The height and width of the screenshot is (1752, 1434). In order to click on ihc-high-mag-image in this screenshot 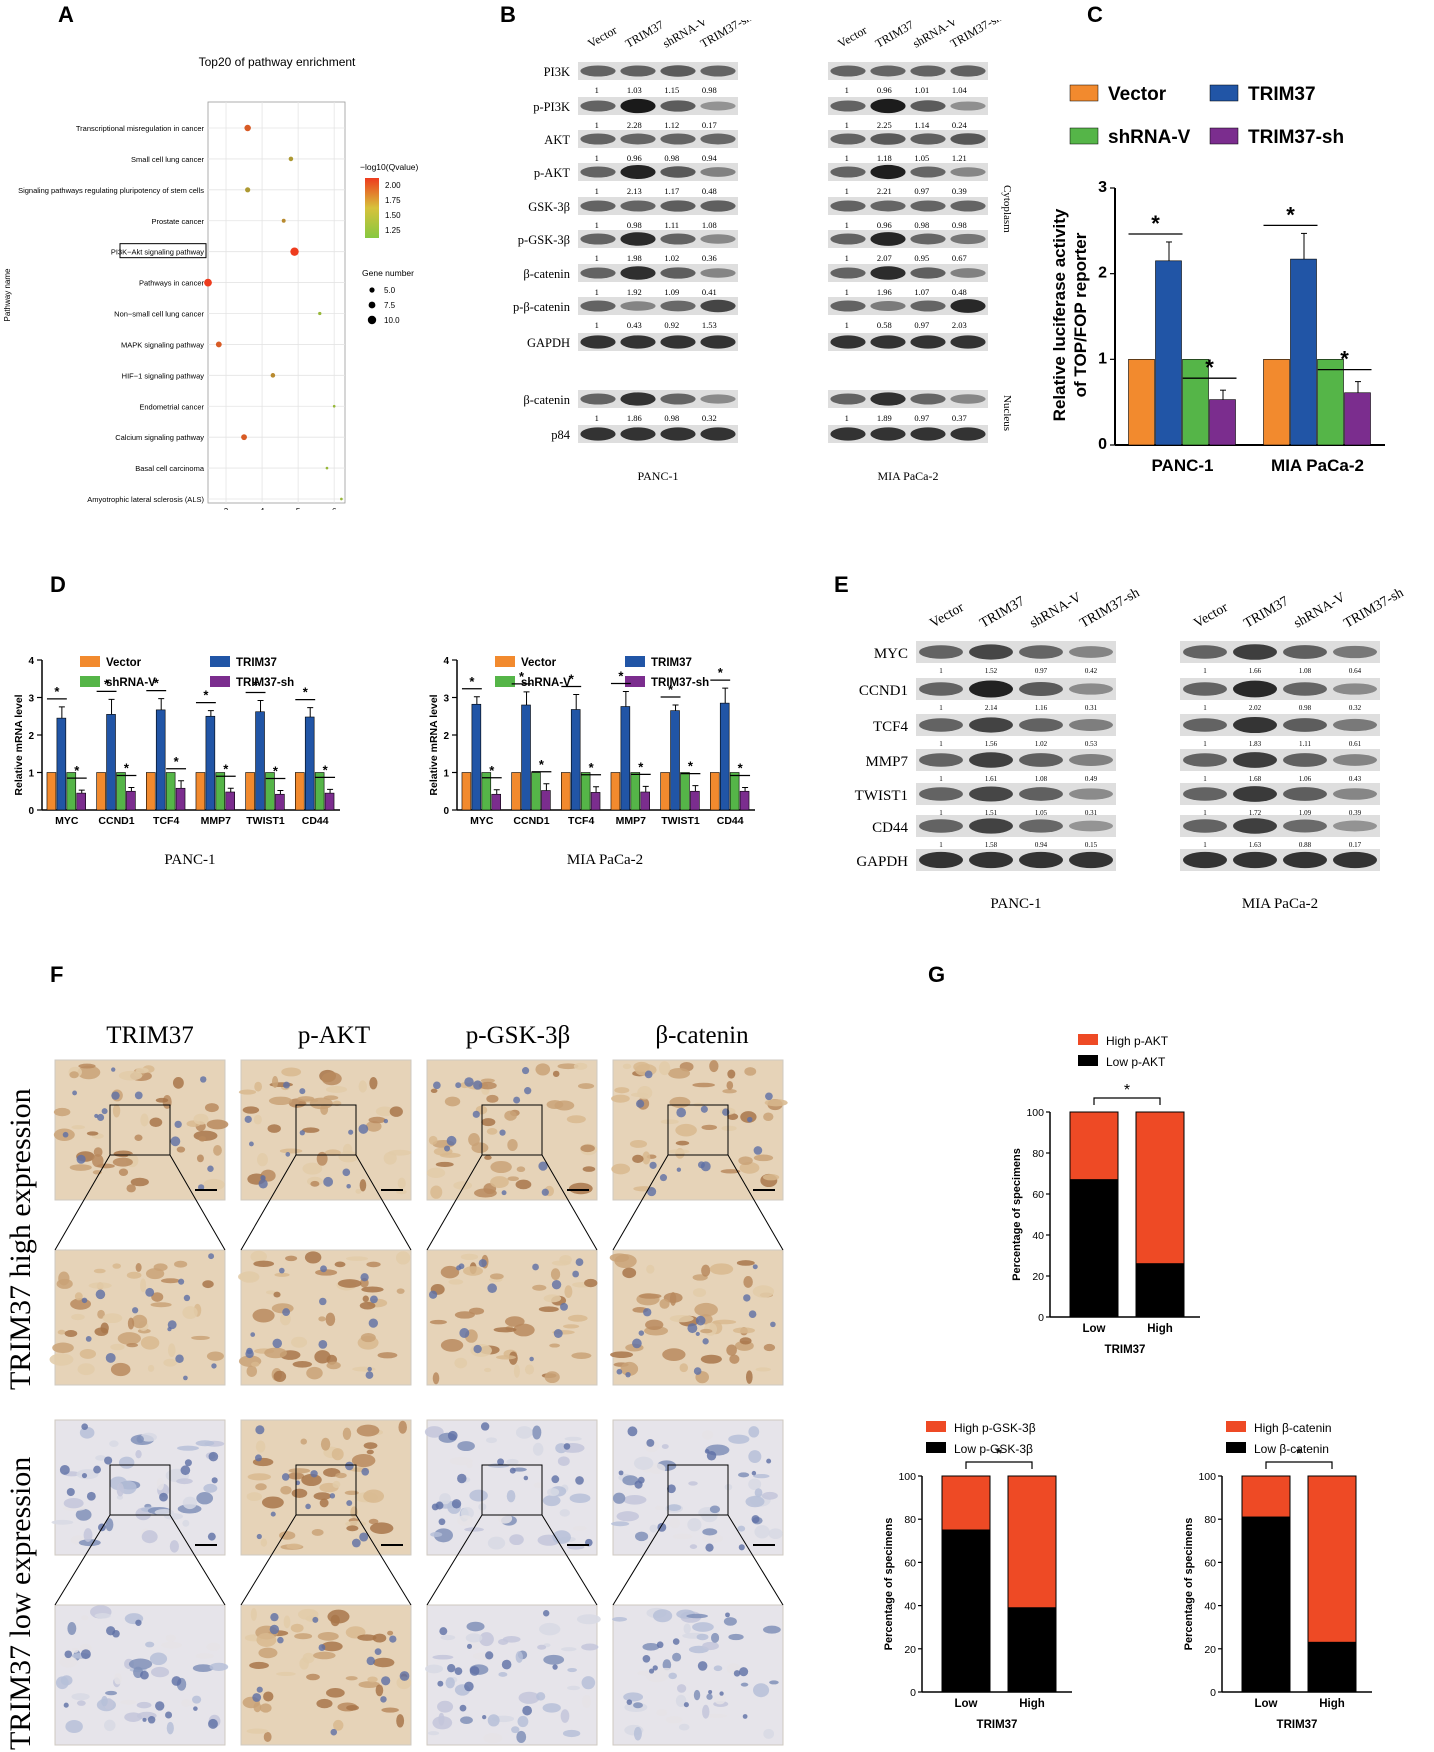, I will do `click(698, 1675)`.